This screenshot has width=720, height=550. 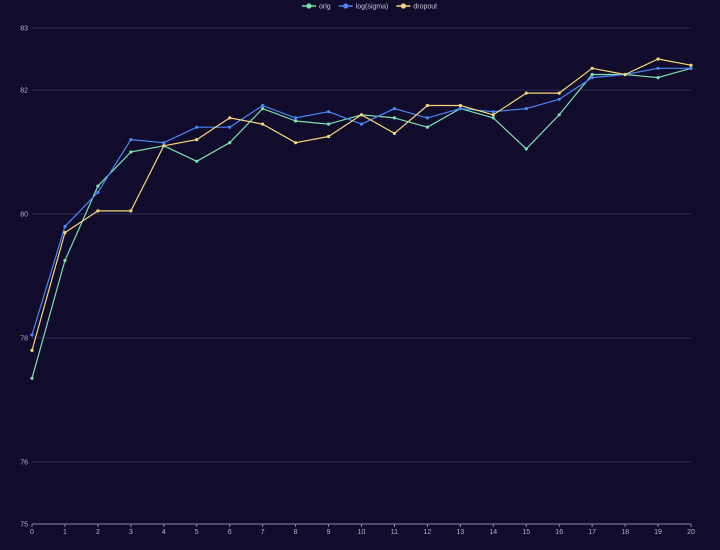 I want to click on x-tick-label-2: 2, so click(x=98, y=532).